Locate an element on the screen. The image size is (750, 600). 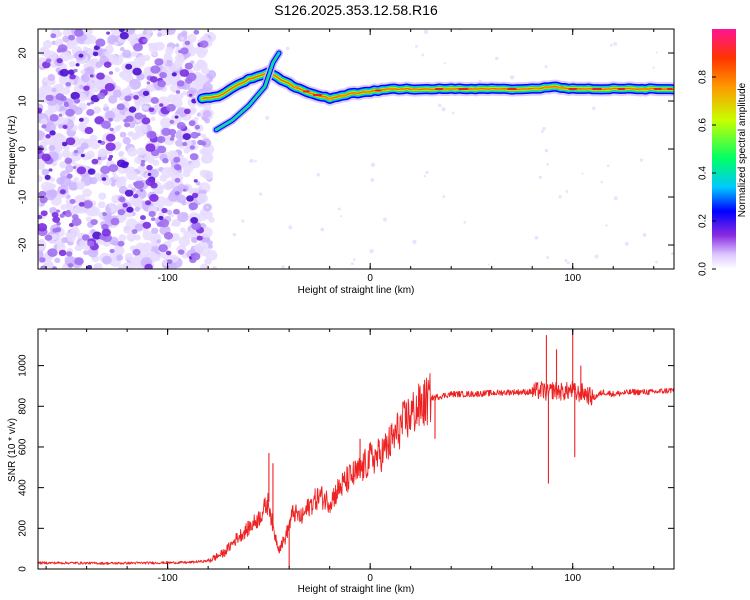
snr-x-tick-label: -100 is located at coordinates (168, 578).